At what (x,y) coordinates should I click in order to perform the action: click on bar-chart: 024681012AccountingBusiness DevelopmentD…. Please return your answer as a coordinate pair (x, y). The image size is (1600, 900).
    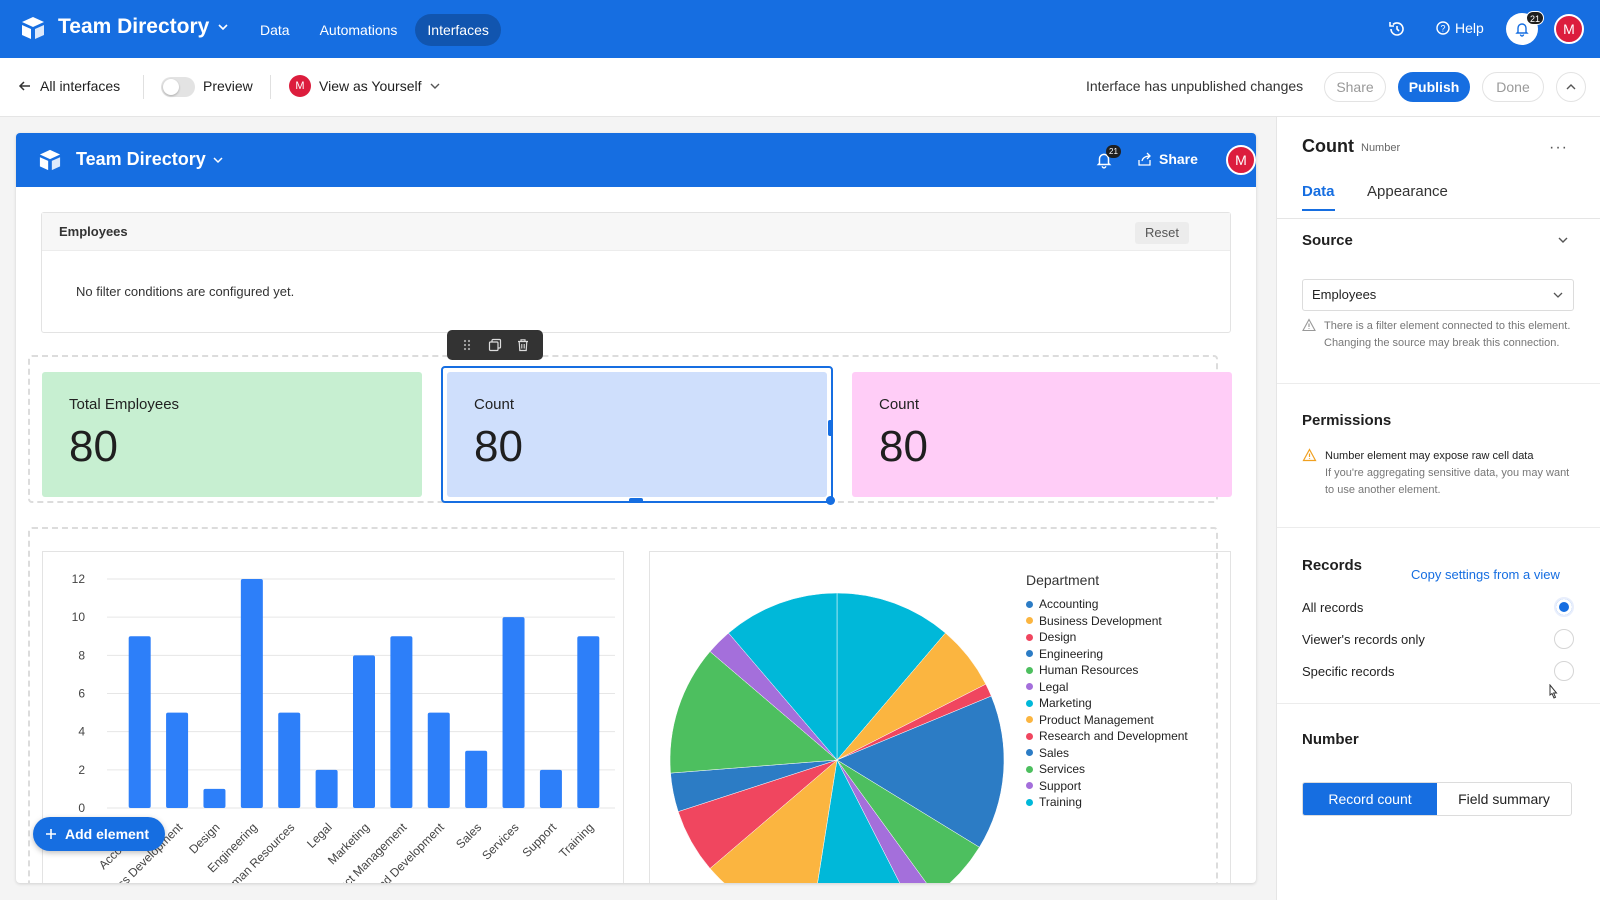
    Looking at the image, I should click on (343, 727).